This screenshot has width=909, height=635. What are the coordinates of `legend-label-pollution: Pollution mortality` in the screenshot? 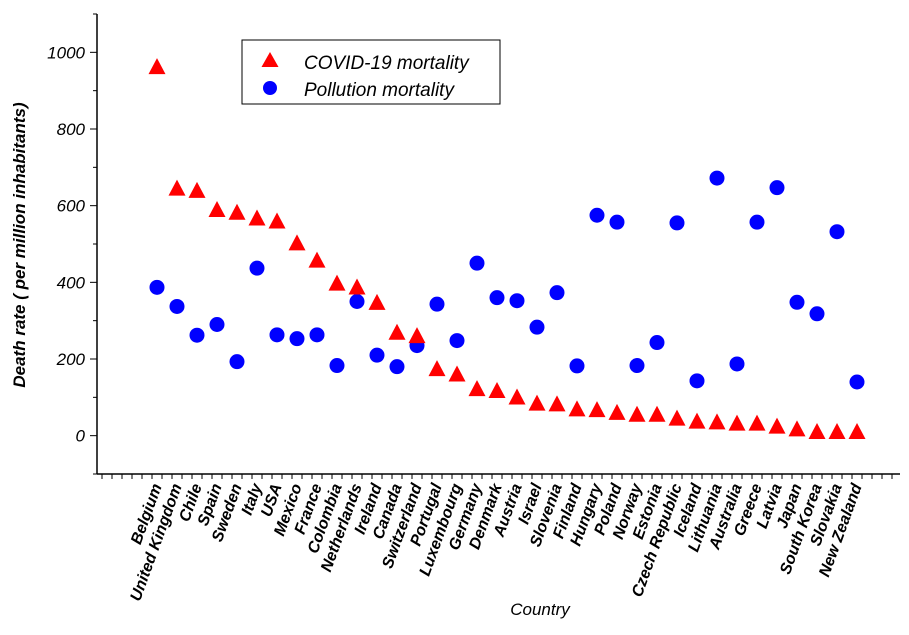 It's located at (379, 90).